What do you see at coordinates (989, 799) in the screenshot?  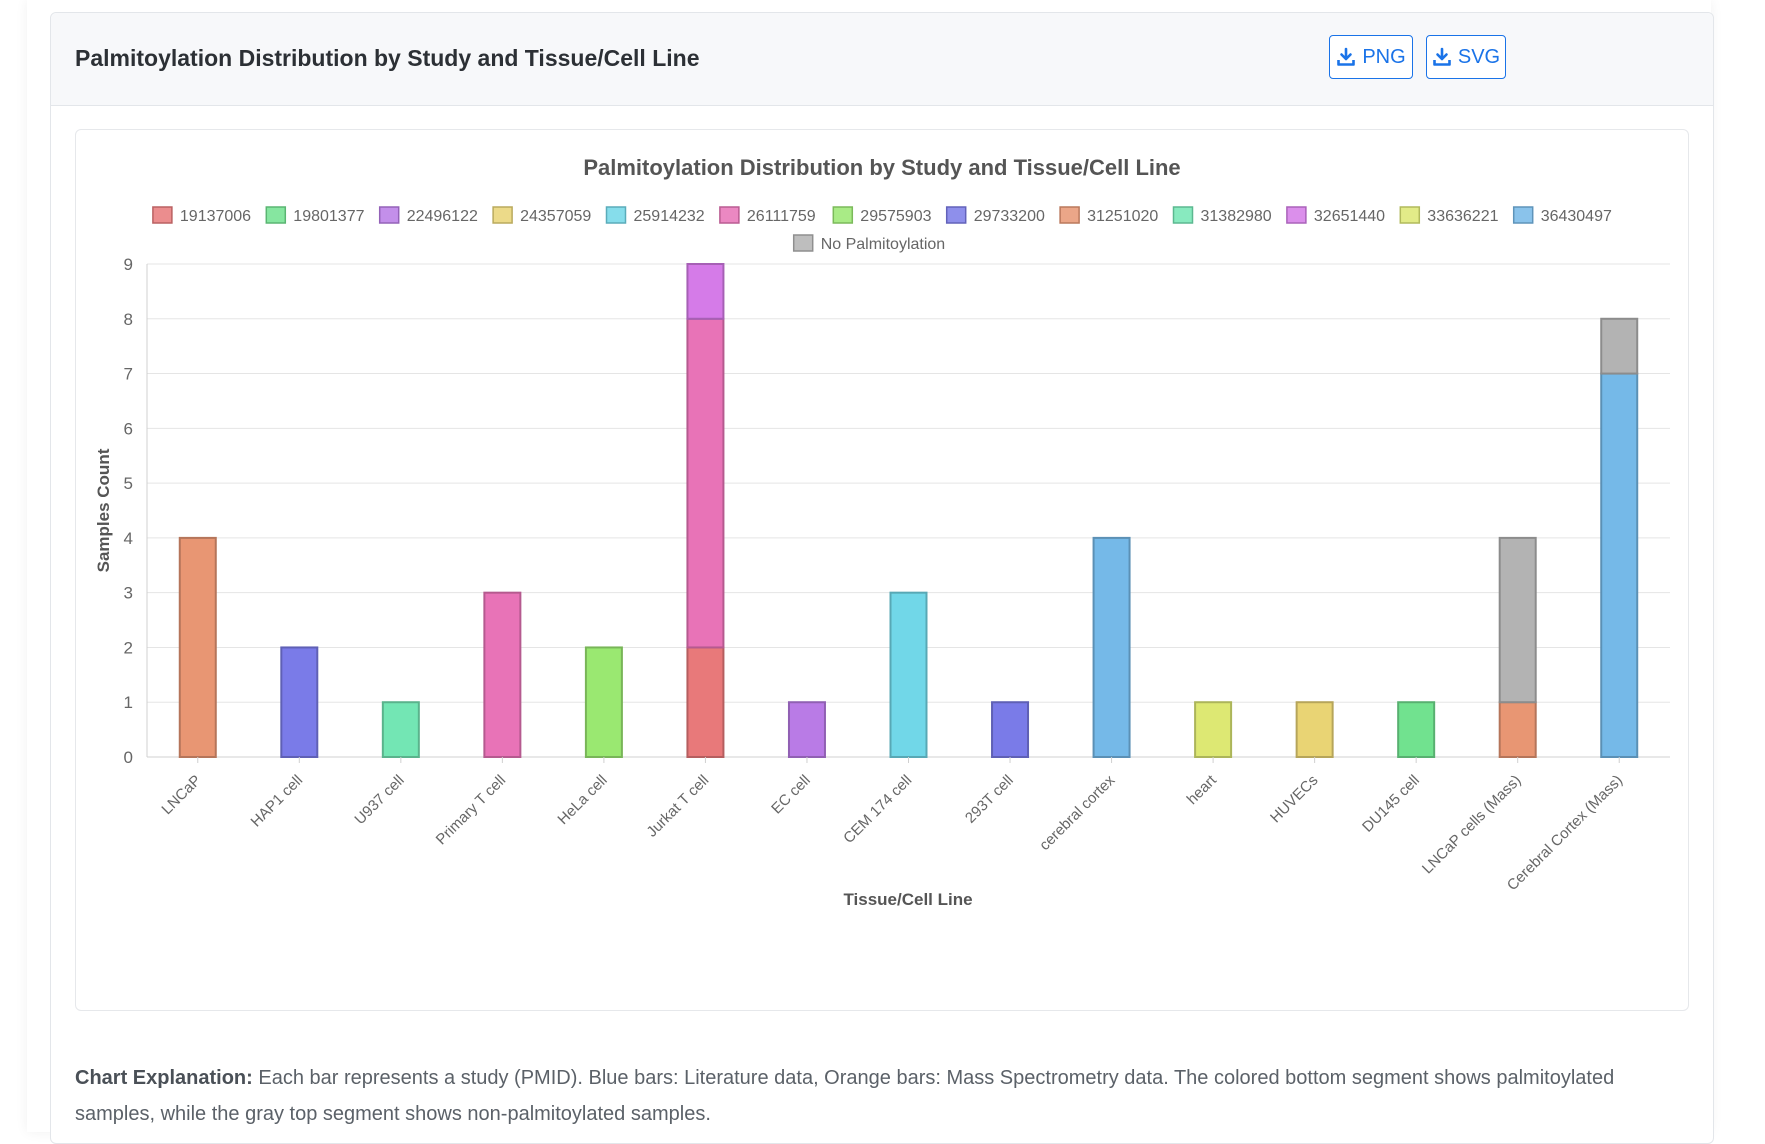 I see `x-tick-label-8: 293T cell` at bounding box center [989, 799].